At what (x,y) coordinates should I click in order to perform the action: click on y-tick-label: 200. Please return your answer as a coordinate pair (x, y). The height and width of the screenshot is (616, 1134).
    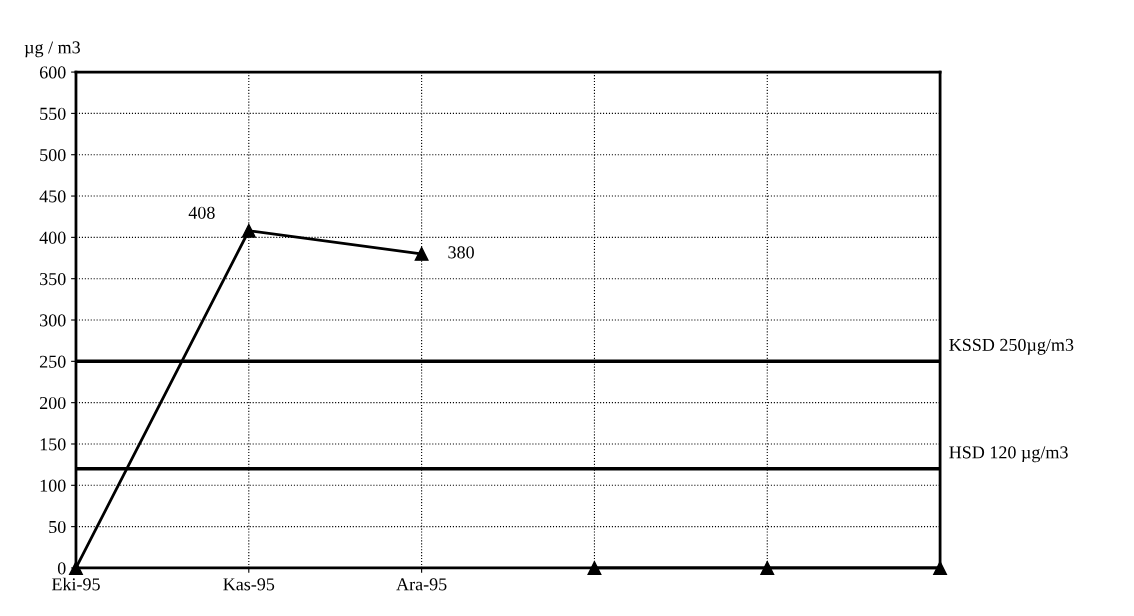
    Looking at the image, I should click on (52, 403).